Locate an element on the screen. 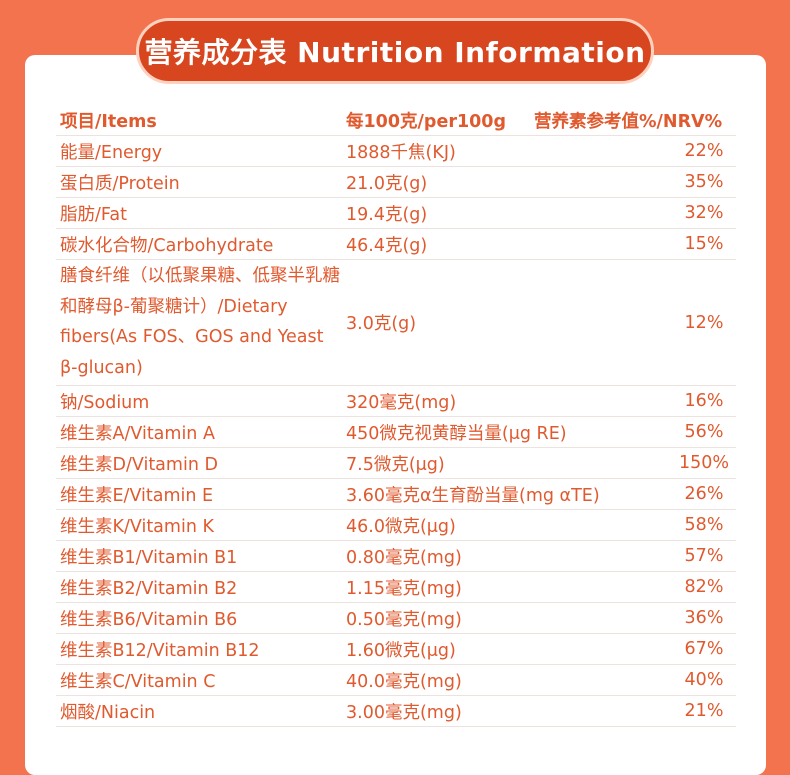  header-nrv: 营养素参考值%/NRV% is located at coordinates (628, 121).